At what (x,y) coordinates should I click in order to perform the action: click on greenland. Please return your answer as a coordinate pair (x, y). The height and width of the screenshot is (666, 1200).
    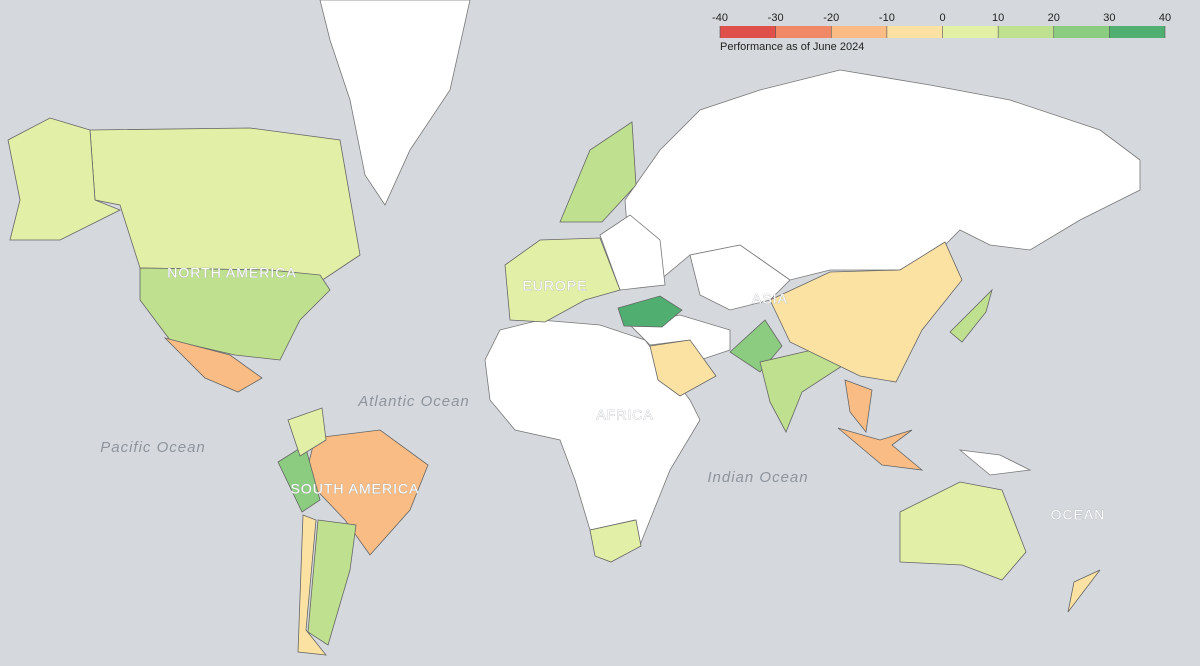
    Looking at the image, I should click on (395, 103).